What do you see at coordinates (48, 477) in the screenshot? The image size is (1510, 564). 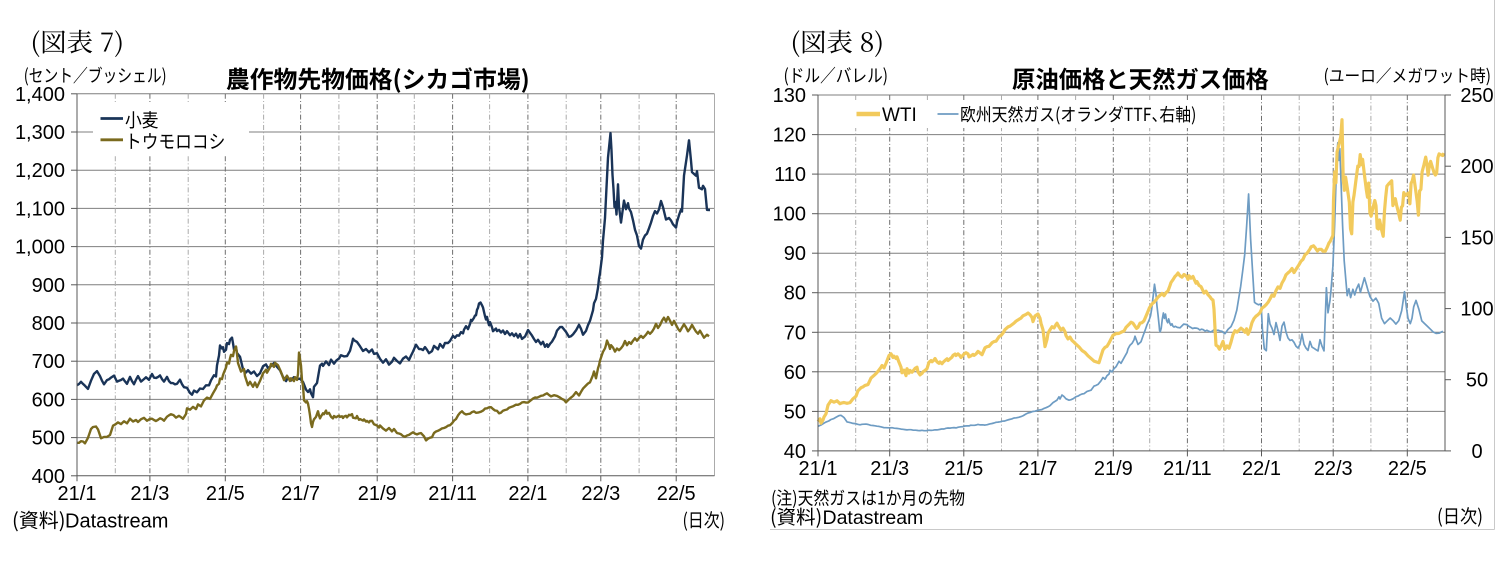 I see `svg-text: 400` at bounding box center [48, 477].